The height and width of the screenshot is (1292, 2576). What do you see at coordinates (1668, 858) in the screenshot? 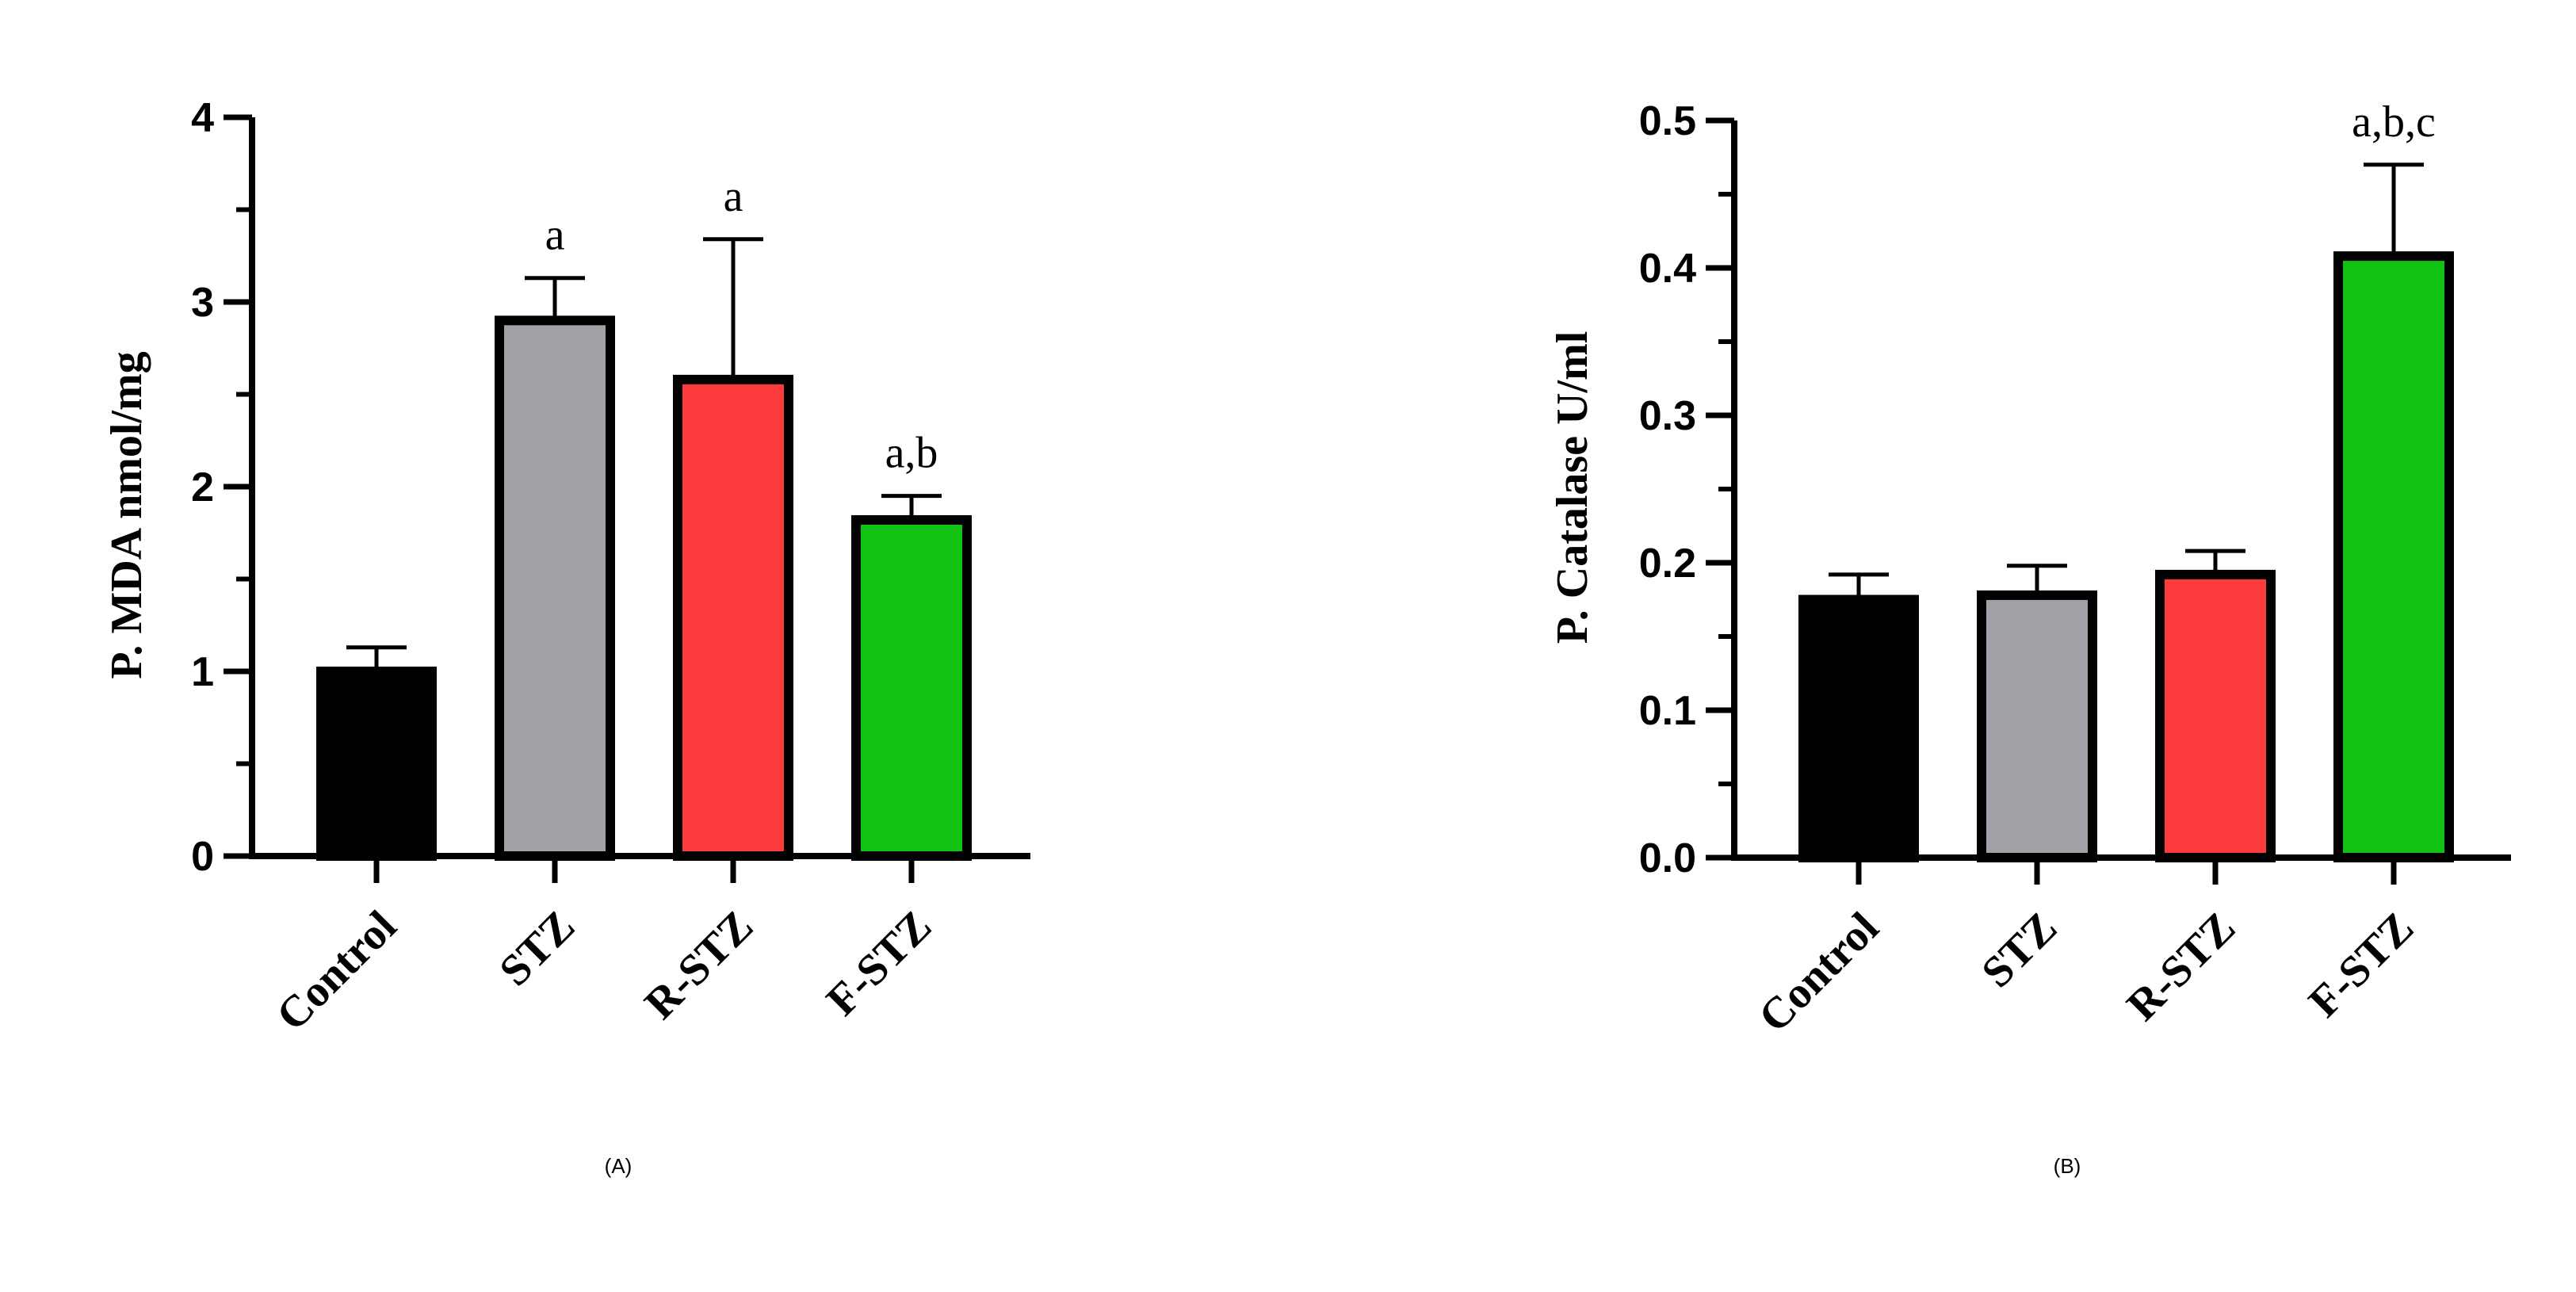
I see `y-tick-label: 0.0` at bounding box center [1668, 858].